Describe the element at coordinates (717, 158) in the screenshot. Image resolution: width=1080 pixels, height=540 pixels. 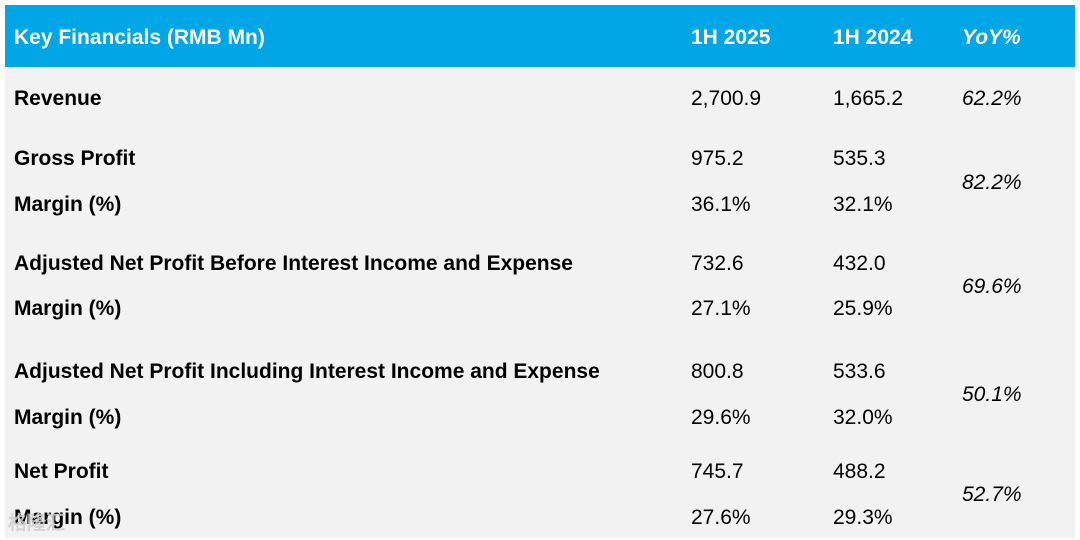
I see `gross-profit-1h2025: 975.2` at that location.